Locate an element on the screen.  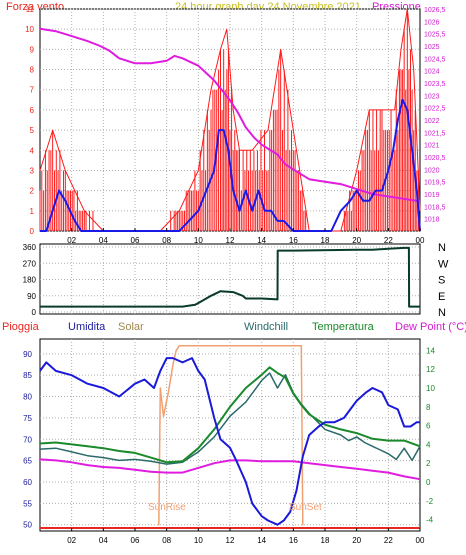
direction-tick-label: 180 is located at coordinates (30, 280).